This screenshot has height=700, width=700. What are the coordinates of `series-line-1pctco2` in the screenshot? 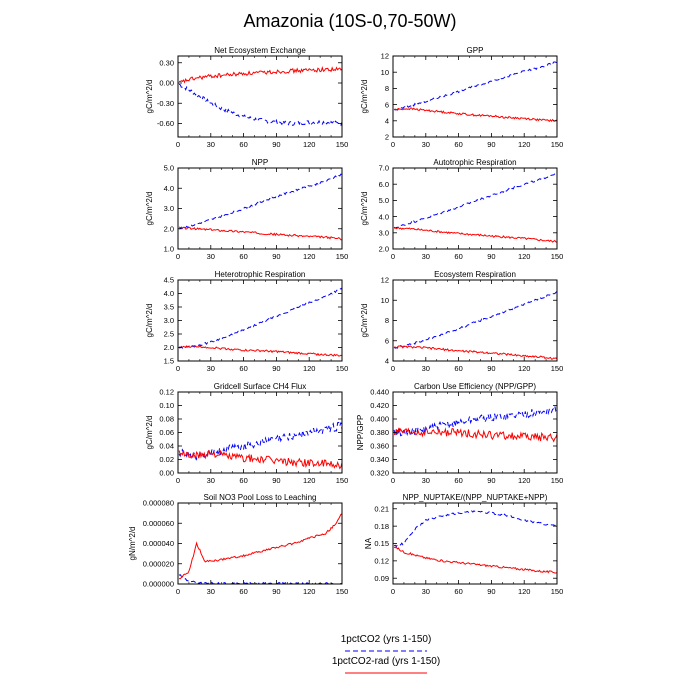 It's located at (260, 201).